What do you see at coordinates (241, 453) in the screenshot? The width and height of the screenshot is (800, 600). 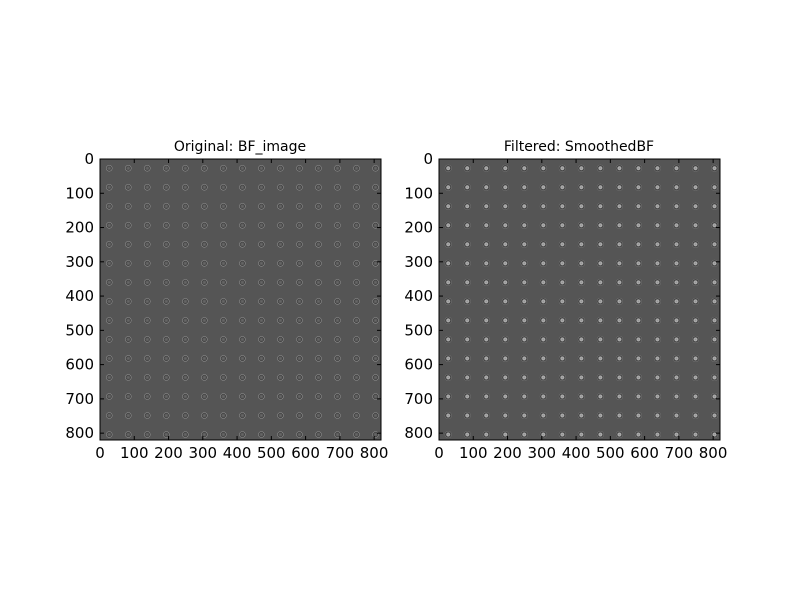 I see `x-tick-labels: 0 100 200 300 400 500 600 700 800` at bounding box center [241, 453].